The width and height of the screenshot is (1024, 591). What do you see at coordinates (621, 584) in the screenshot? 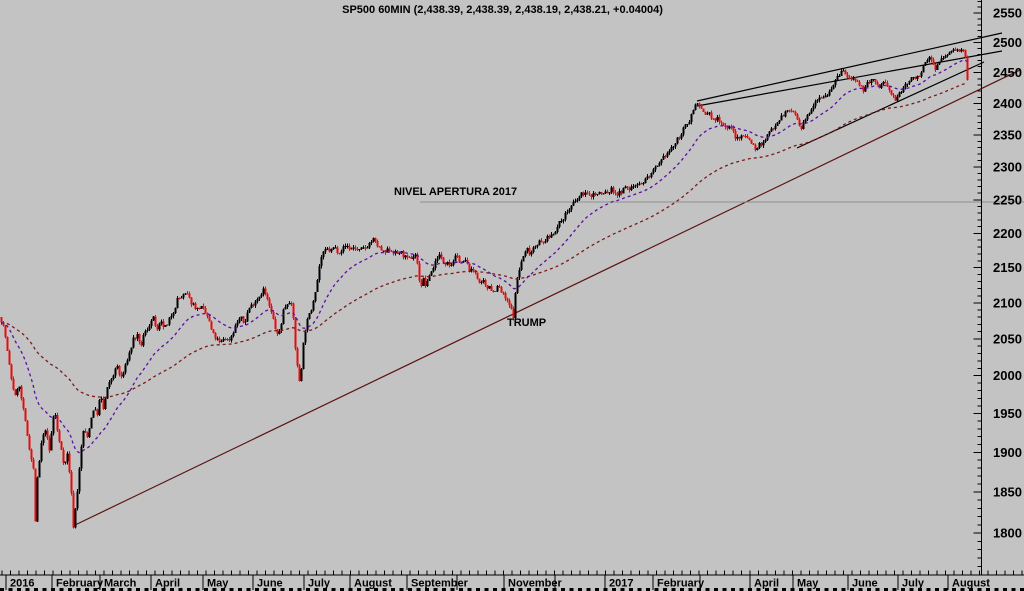
I see `time-axis-label: 2017` at bounding box center [621, 584].